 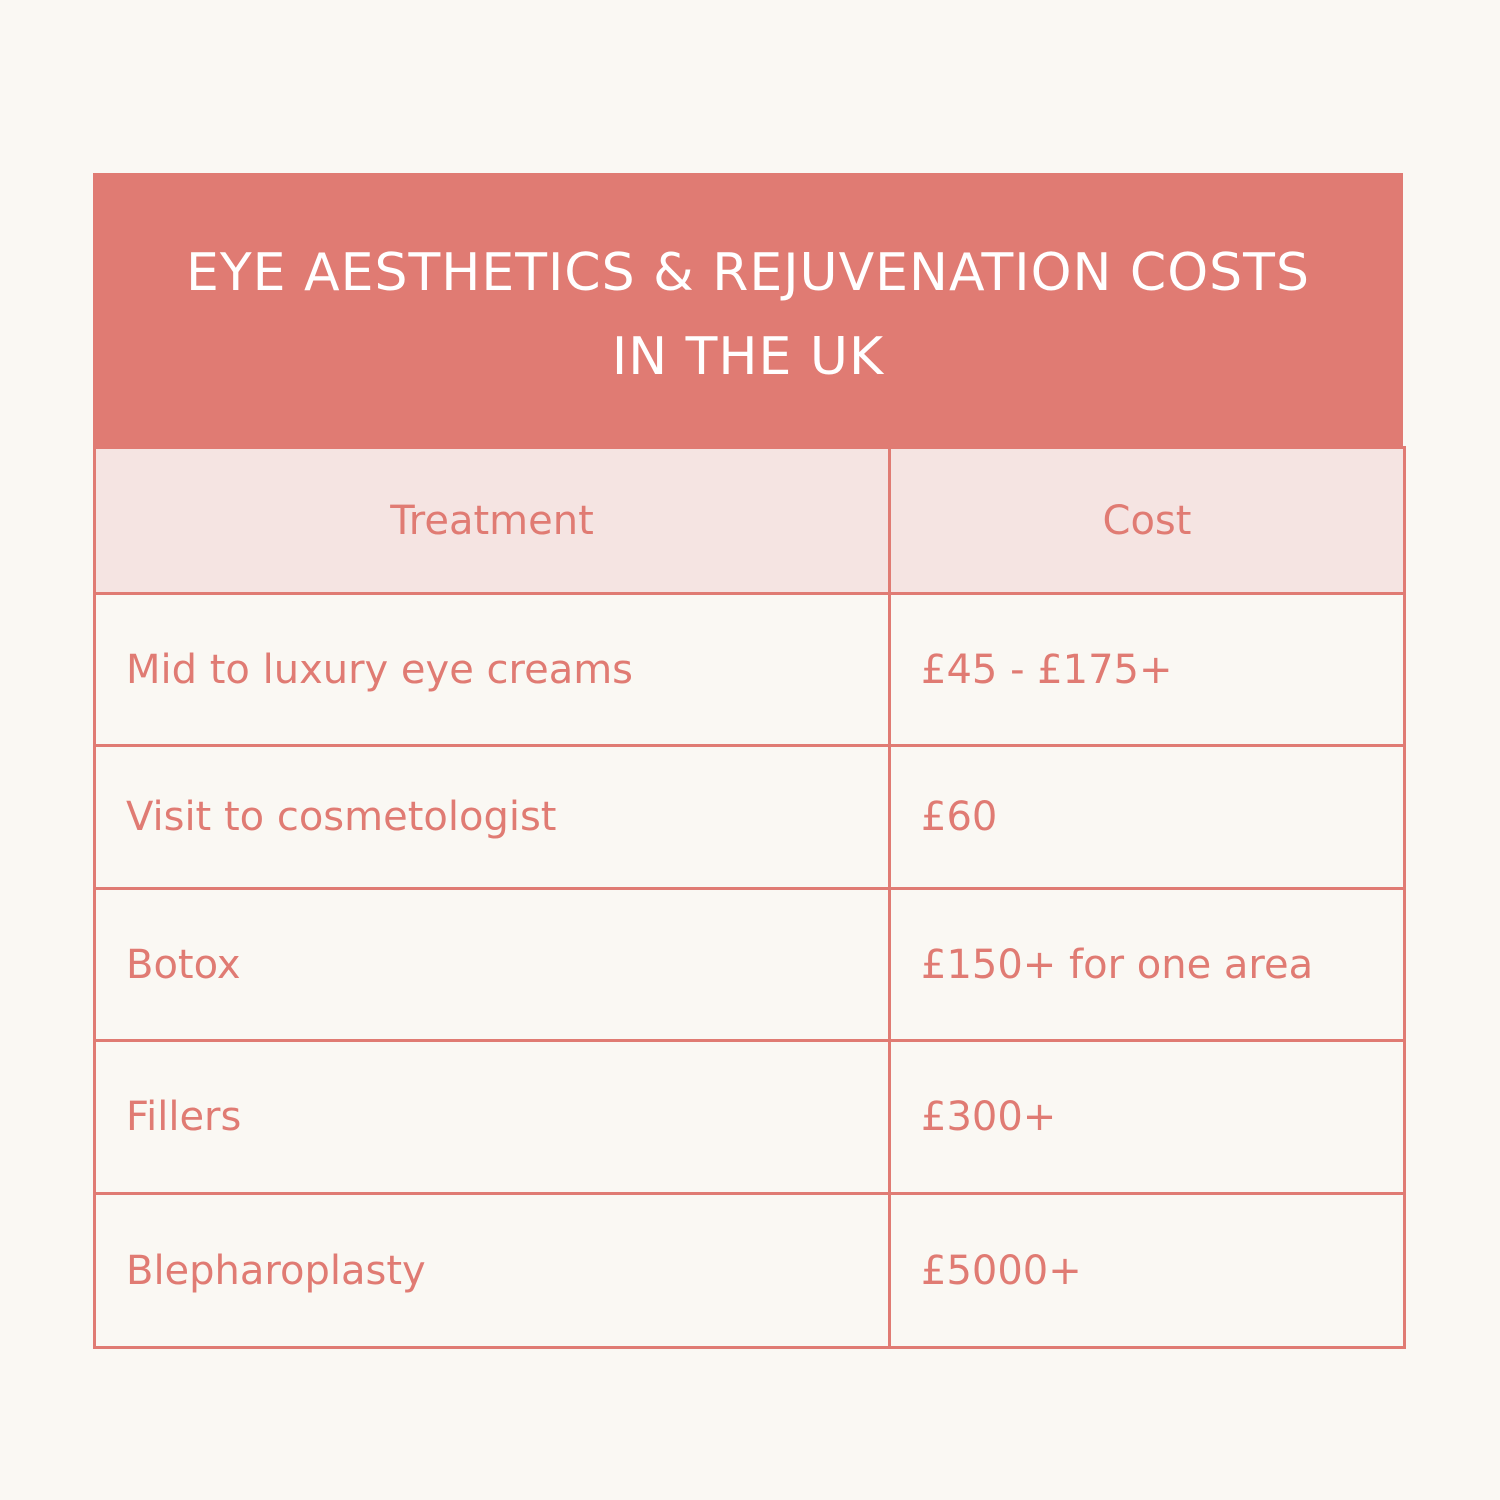 What do you see at coordinates (492, 817) in the screenshot?
I see `treatment-cell: Visit to cosmetologist` at bounding box center [492, 817].